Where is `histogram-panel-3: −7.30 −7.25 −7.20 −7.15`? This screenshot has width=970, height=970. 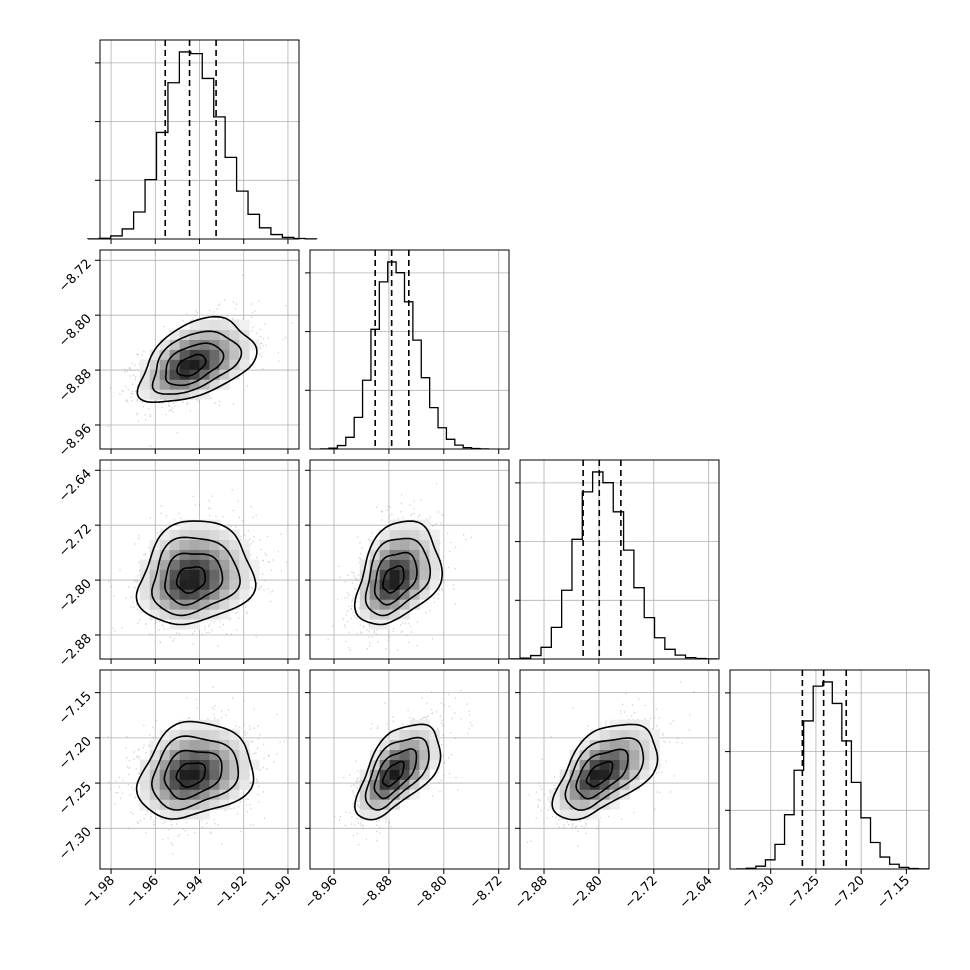 histogram-panel-3: −7.30 −7.25 −7.20 −7.15 is located at coordinates (827, 790).